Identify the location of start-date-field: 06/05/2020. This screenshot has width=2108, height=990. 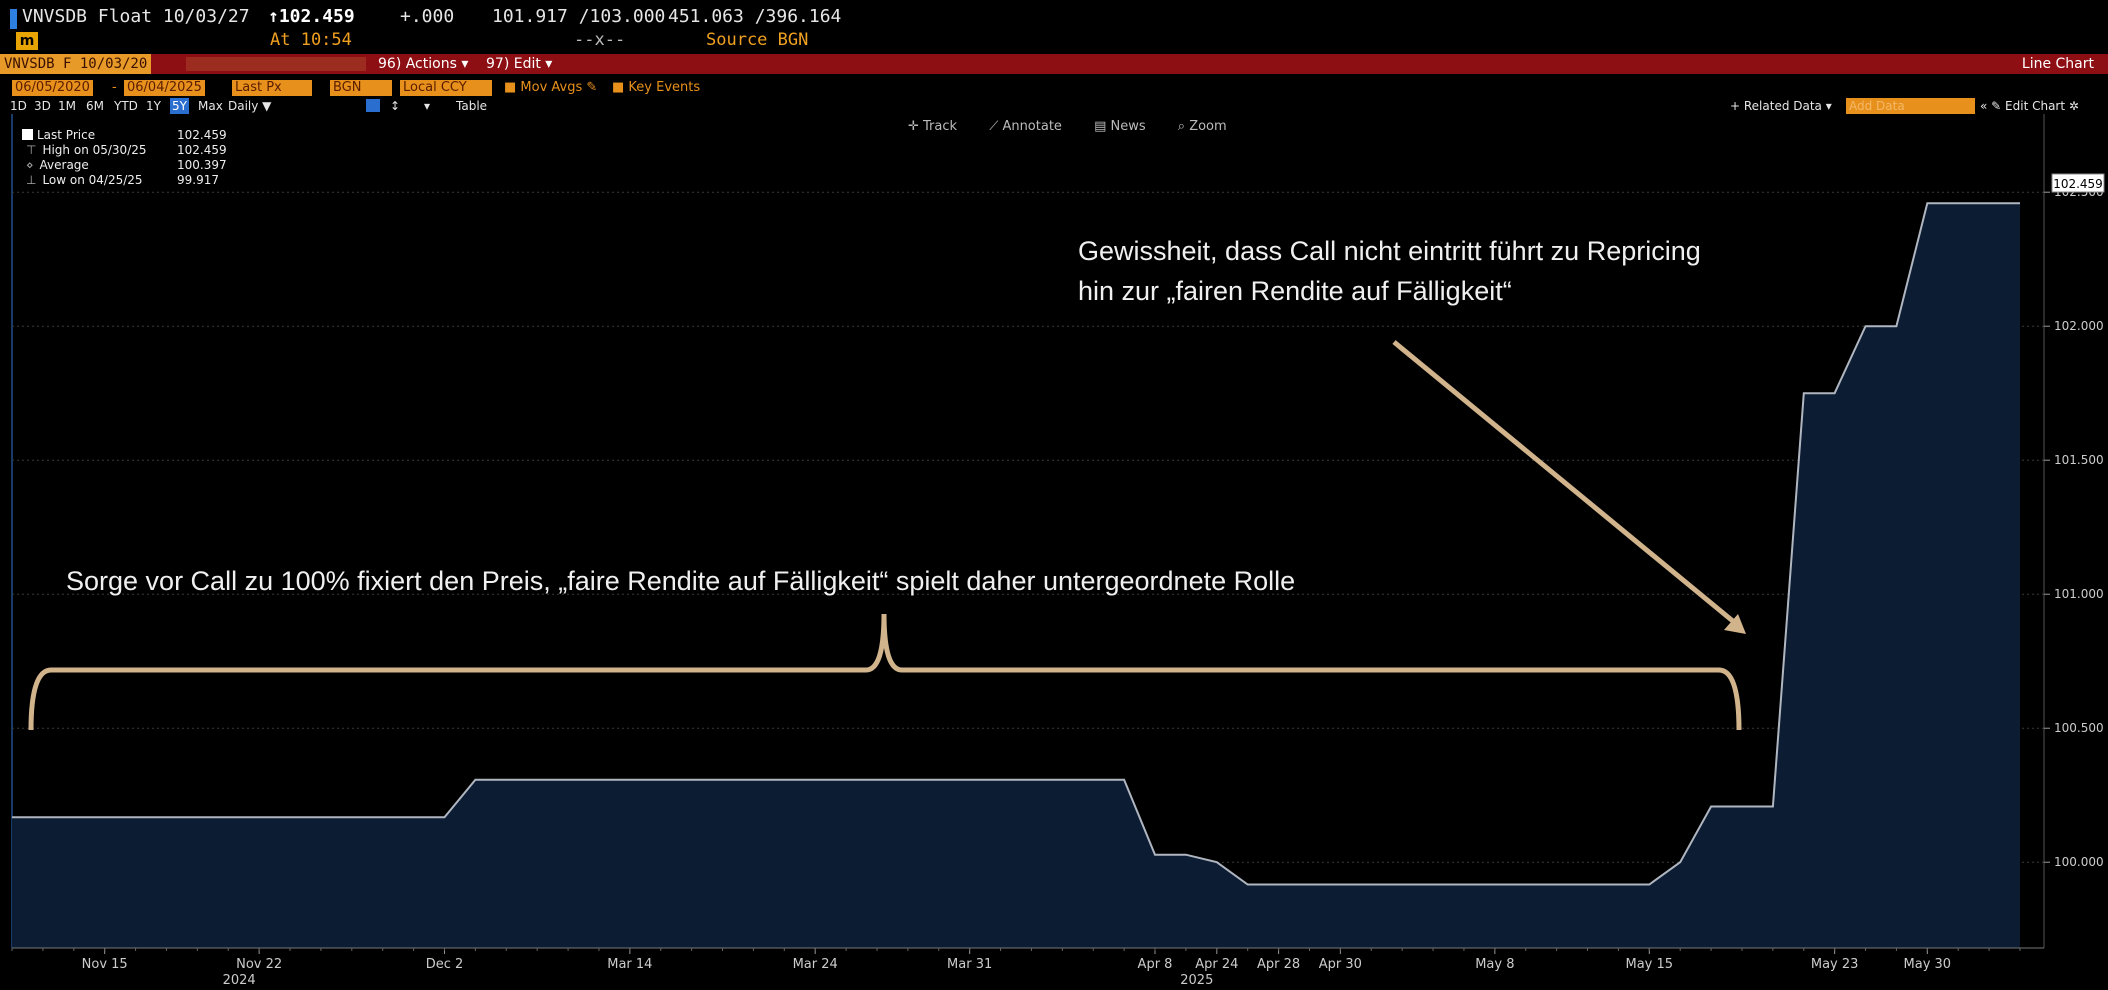
(52, 88).